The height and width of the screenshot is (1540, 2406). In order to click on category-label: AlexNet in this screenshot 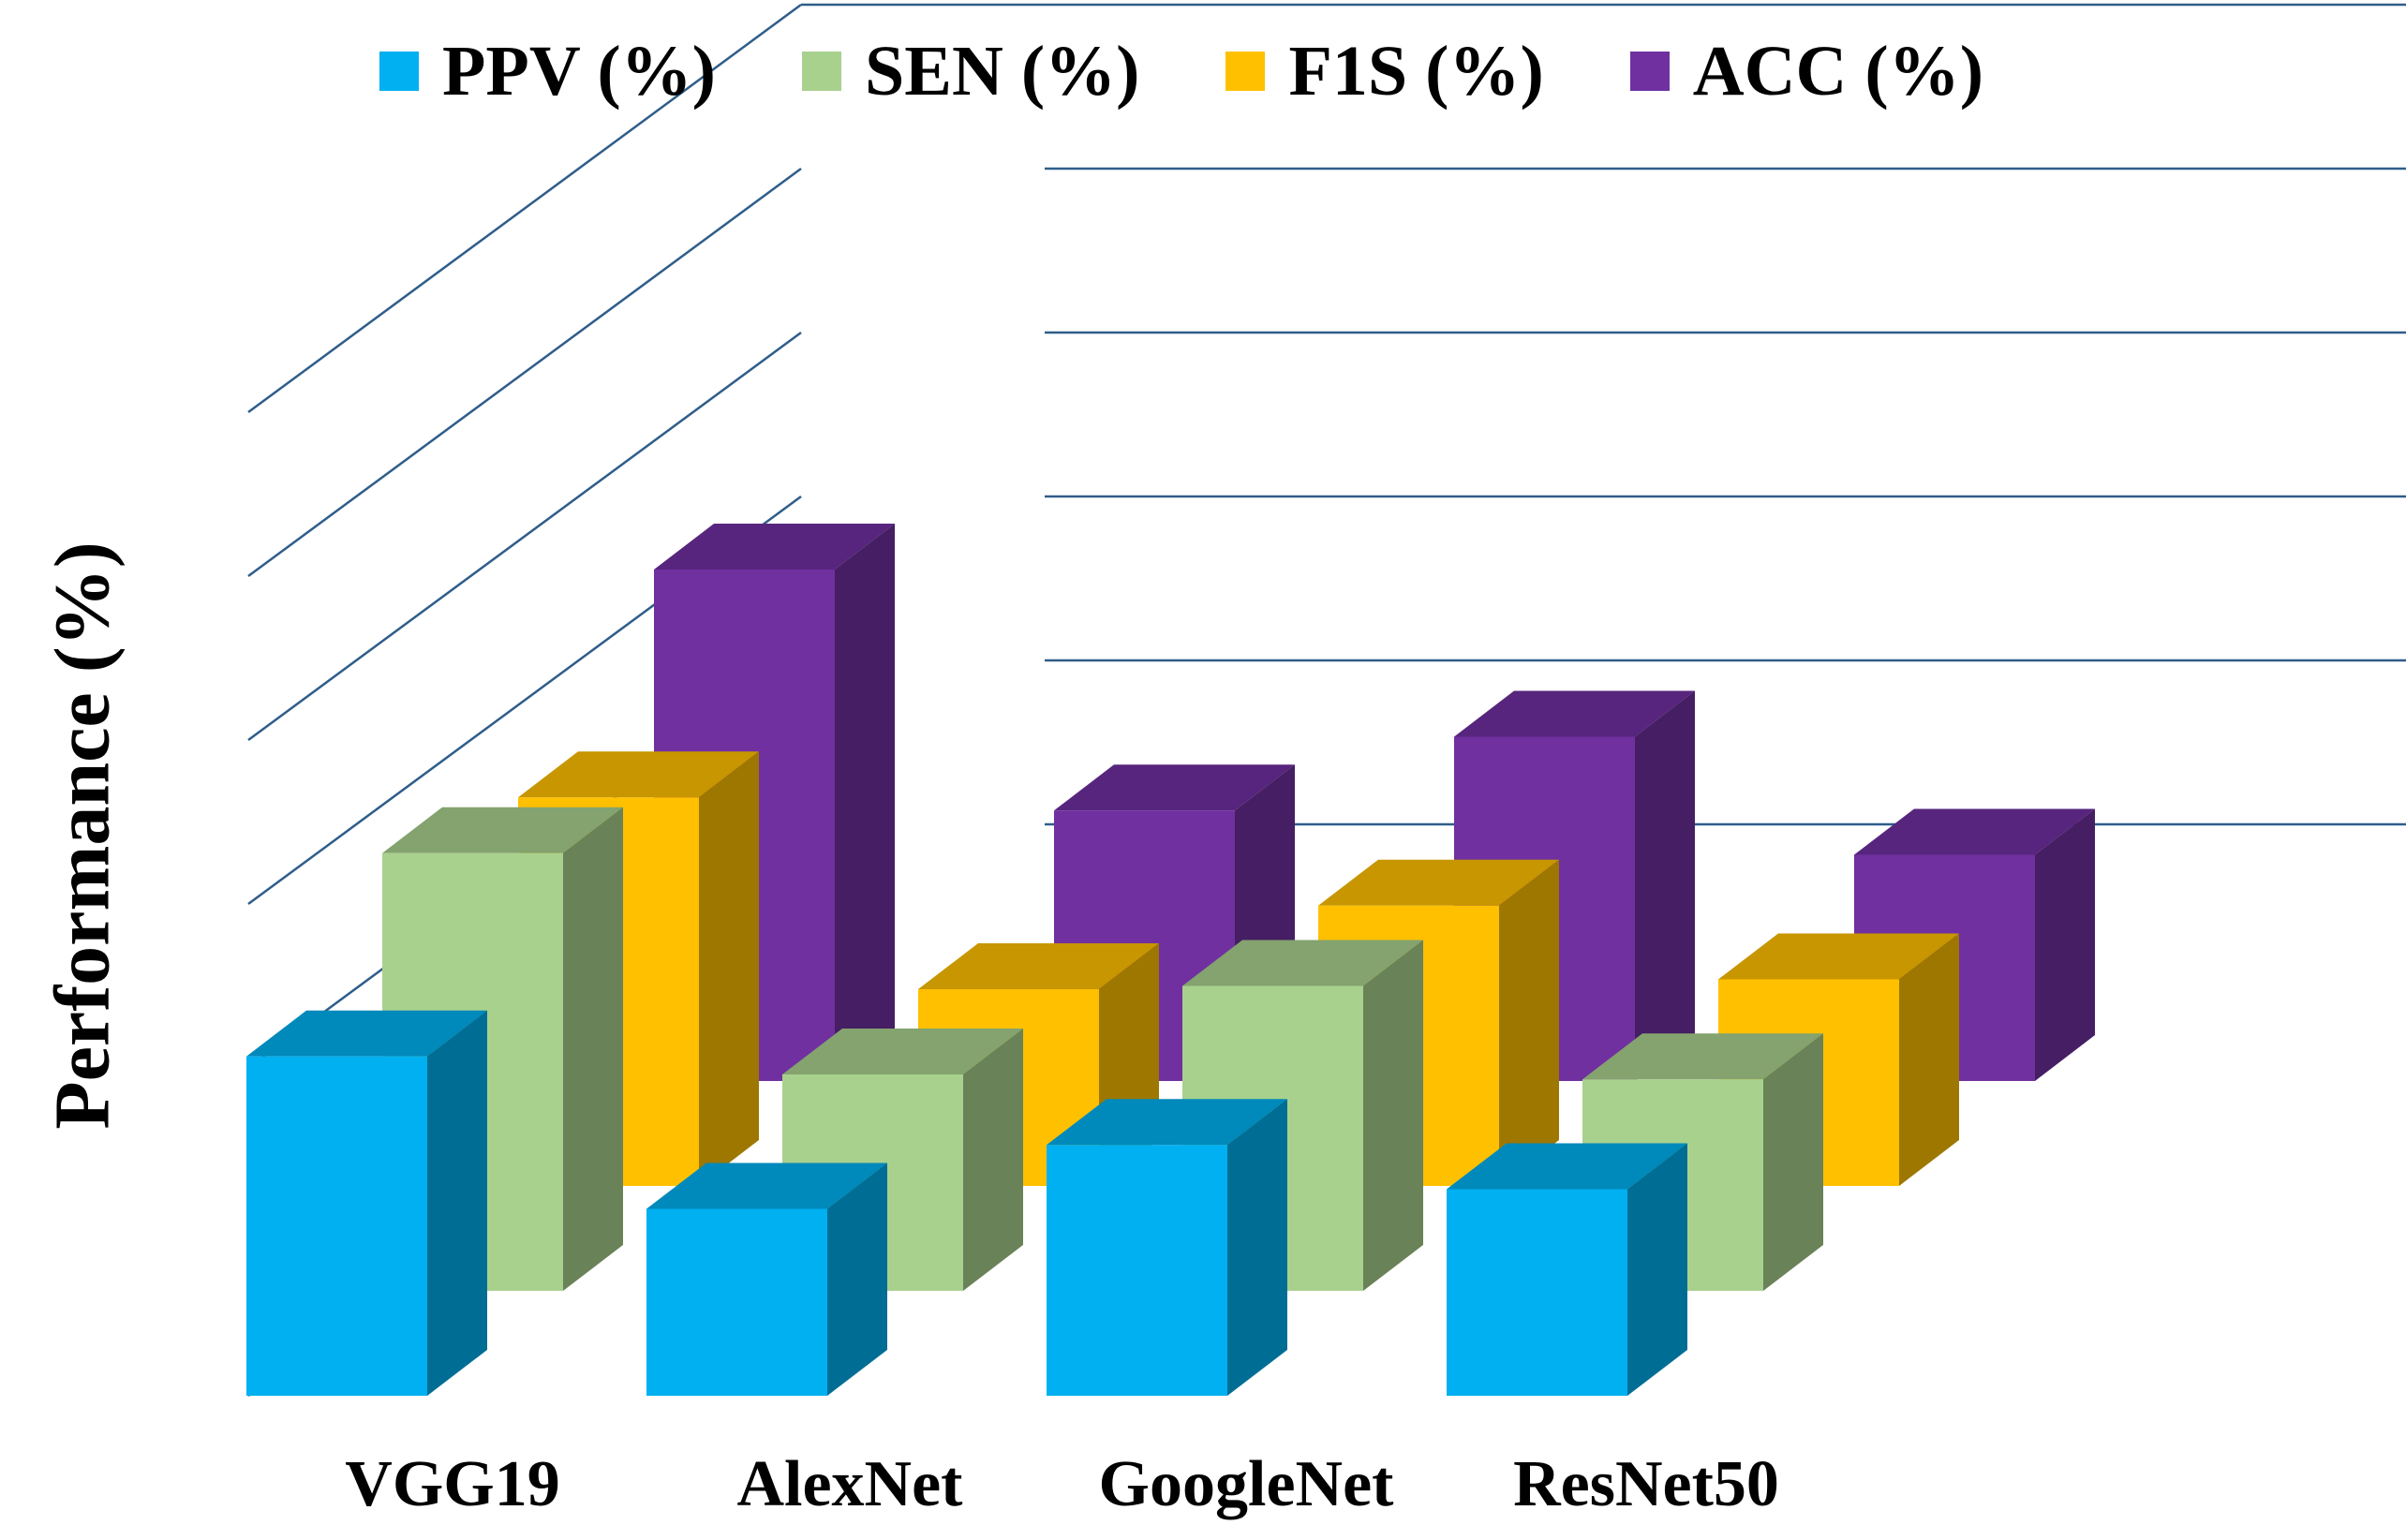, I will do `click(849, 1484)`.